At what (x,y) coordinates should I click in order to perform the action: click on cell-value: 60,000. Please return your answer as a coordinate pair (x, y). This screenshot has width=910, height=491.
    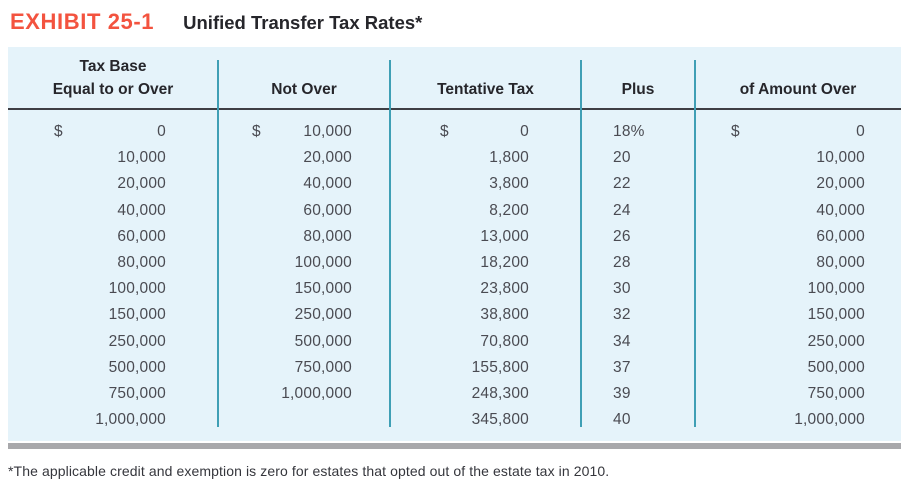
    Looking at the image, I should click on (141, 236).